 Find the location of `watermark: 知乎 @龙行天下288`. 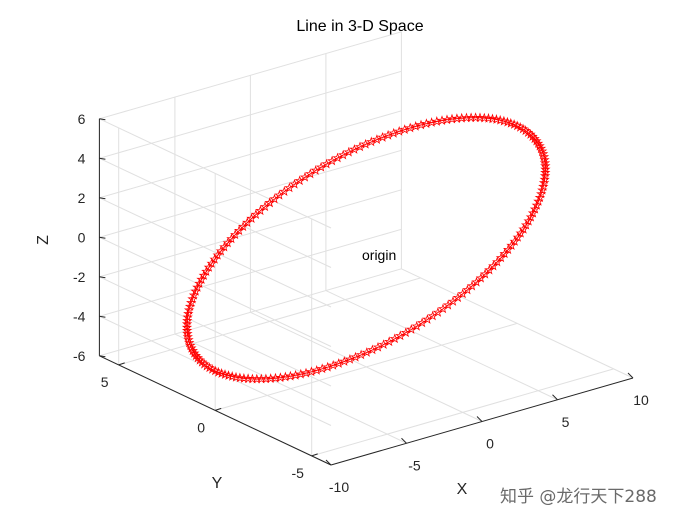

watermark: 知乎 @龙行天下288 is located at coordinates (578, 497).